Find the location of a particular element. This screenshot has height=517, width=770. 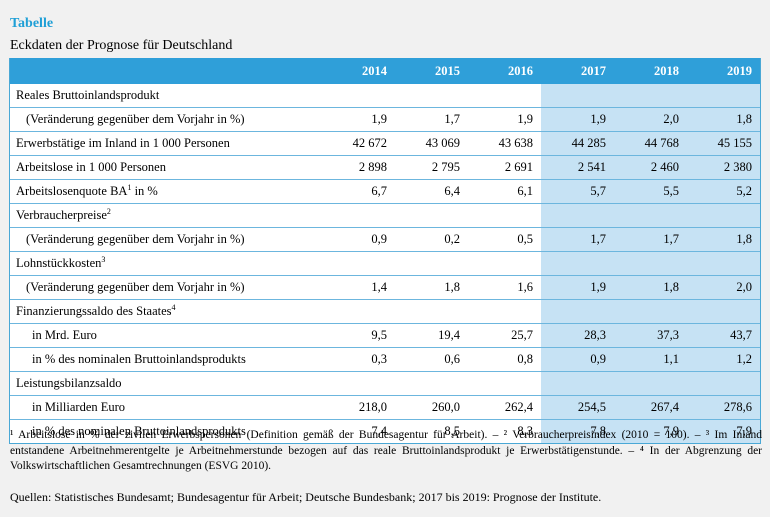

value-cell: 1,7 is located at coordinates (452, 119).